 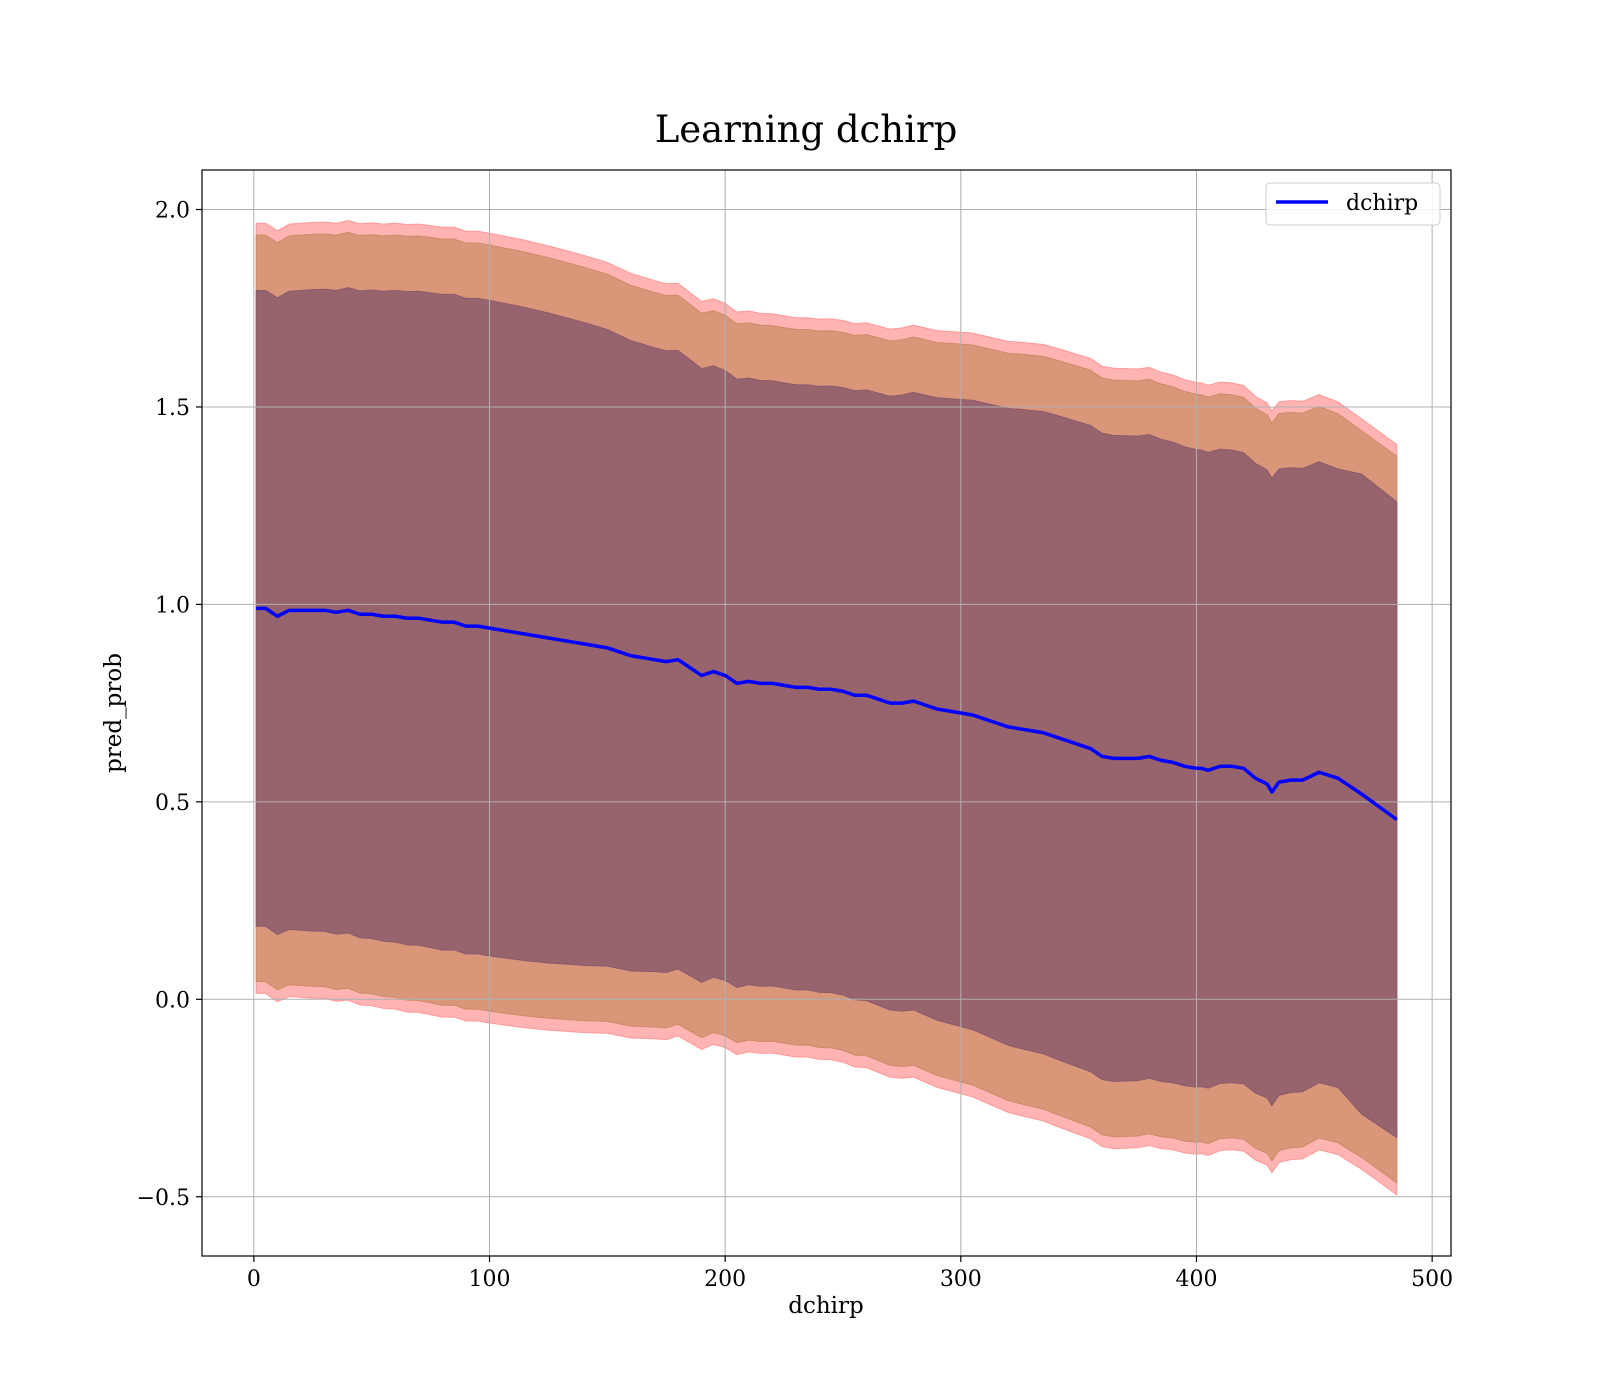 I want to click on legend-box, so click(x=1353, y=204).